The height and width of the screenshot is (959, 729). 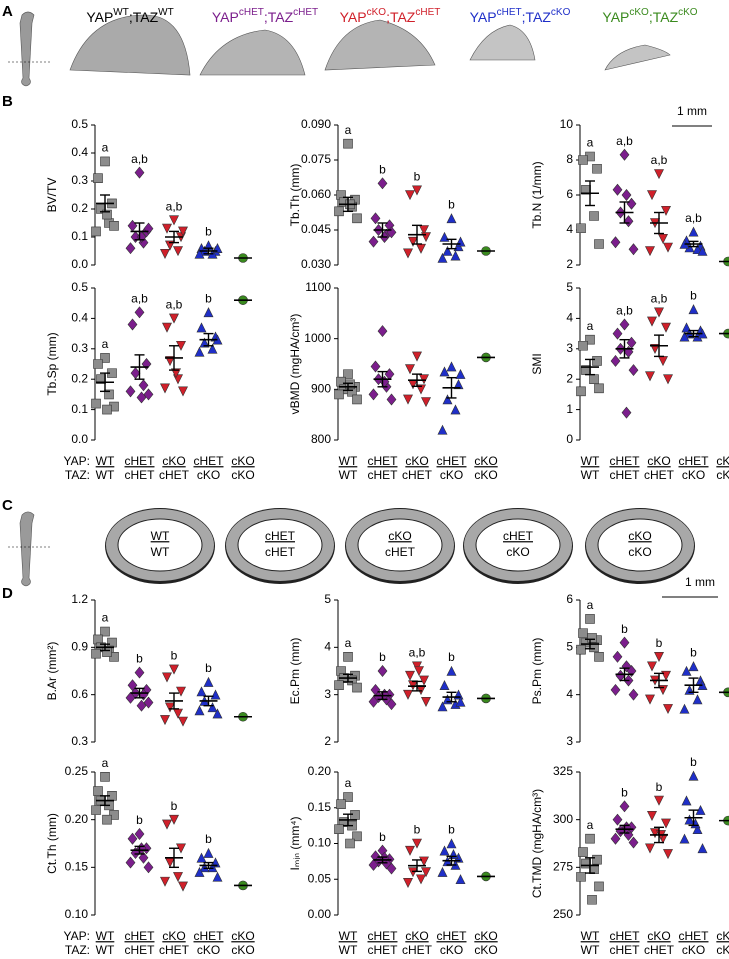 What do you see at coordinates (27, 549) in the screenshot?
I see `femur-icon` at bounding box center [27, 549].